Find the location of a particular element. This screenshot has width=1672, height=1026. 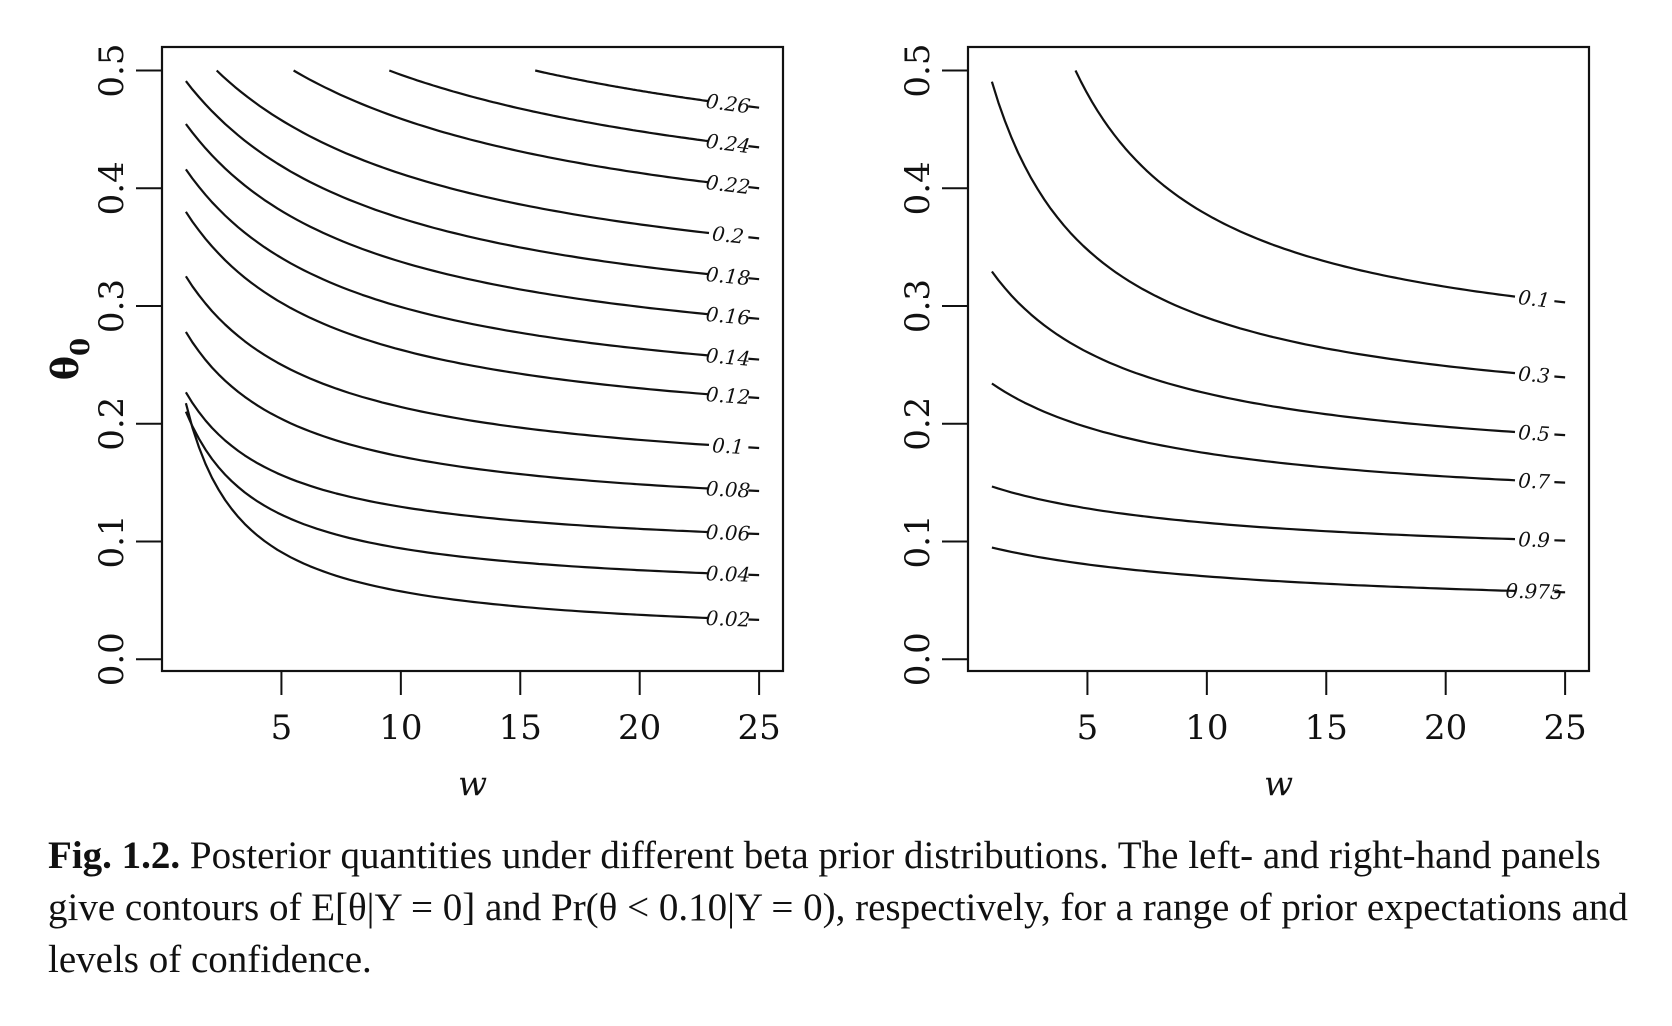

contour-label: 0.9 is located at coordinates (1534, 539).